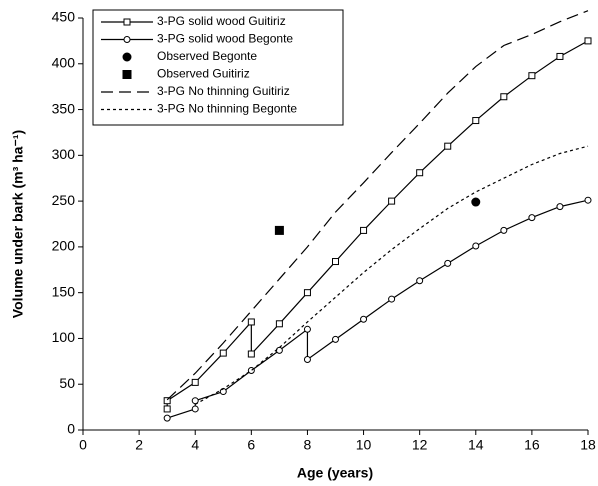  What do you see at coordinates (207, 56) in the screenshot?
I see `legend-label: Observed Begonte` at bounding box center [207, 56].